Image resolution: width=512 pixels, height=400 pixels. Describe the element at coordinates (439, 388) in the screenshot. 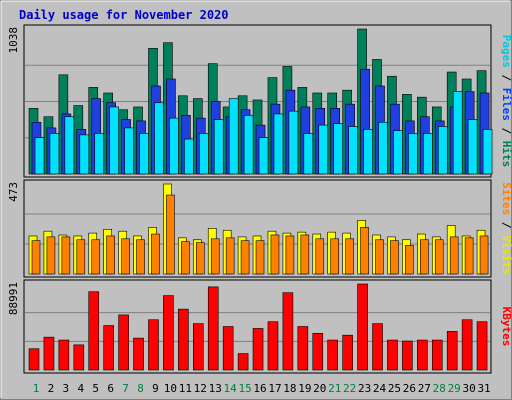

I see `x-tick-label-28: 28` at that location.